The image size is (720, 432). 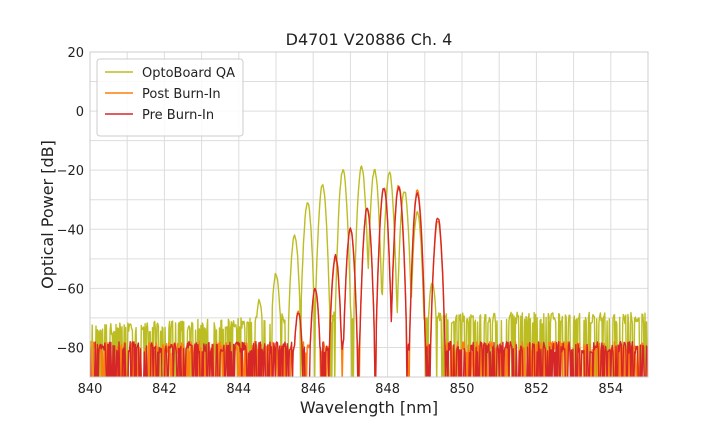 What do you see at coordinates (178, 115) in the screenshot?
I see `legend-label: Pre Burn-In` at bounding box center [178, 115].